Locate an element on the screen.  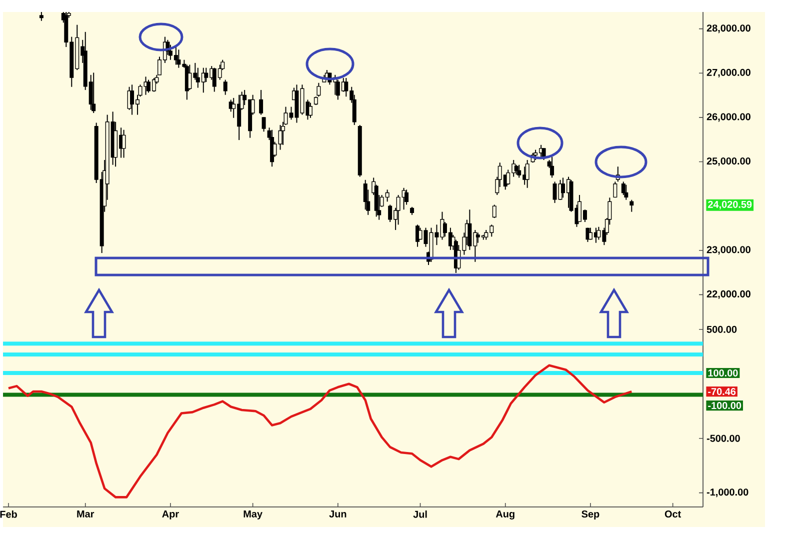
y-tick-label: 26,000.00 is located at coordinates (728, 117).